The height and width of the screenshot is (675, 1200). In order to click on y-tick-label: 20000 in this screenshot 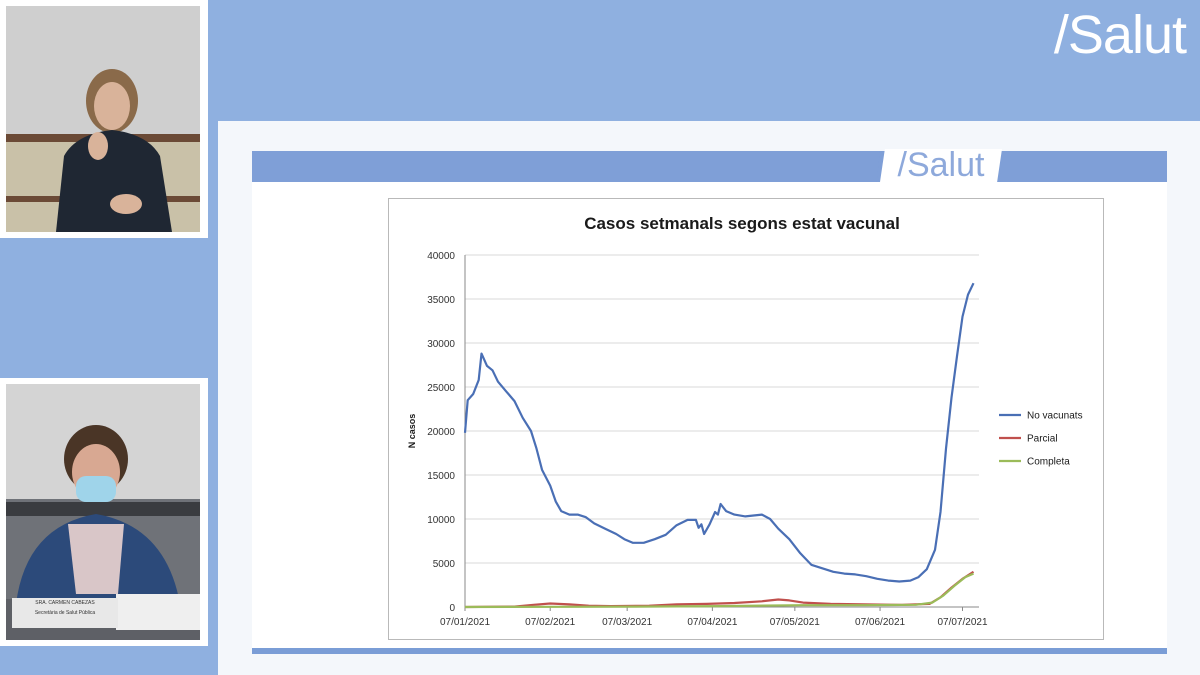, I will do `click(441, 432)`.